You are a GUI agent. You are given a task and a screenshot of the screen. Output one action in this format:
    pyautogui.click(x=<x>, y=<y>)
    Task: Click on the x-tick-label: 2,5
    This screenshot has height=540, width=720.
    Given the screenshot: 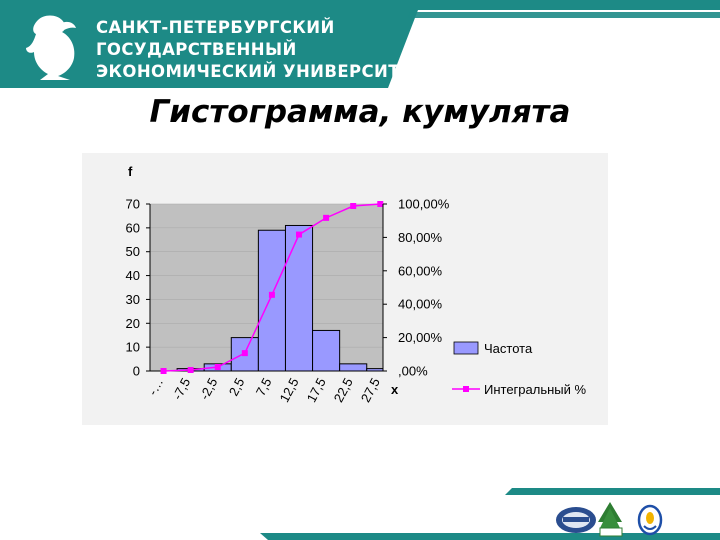 What is the action you would take?
    pyautogui.click(x=237, y=386)
    